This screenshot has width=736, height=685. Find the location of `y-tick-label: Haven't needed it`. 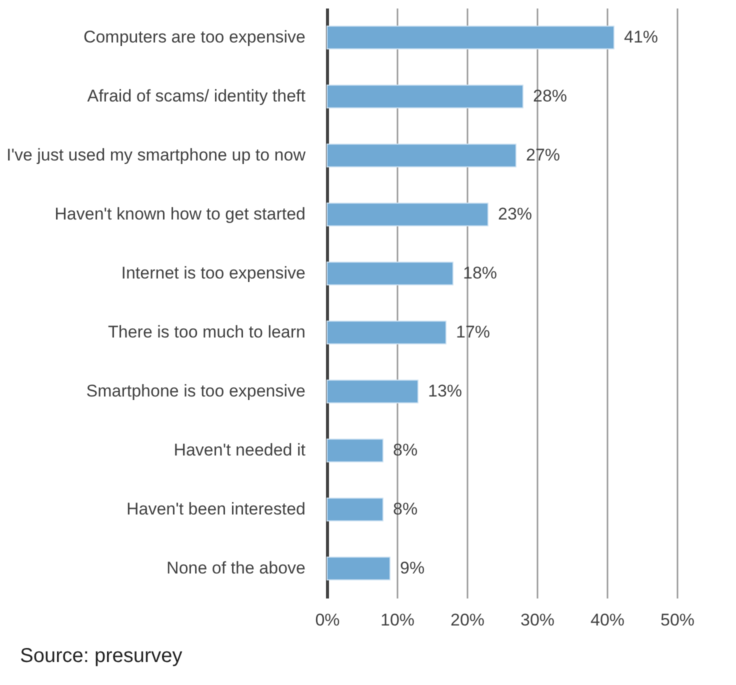

y-tick-label: Haven't needed it is located at coordinates (240, 450).